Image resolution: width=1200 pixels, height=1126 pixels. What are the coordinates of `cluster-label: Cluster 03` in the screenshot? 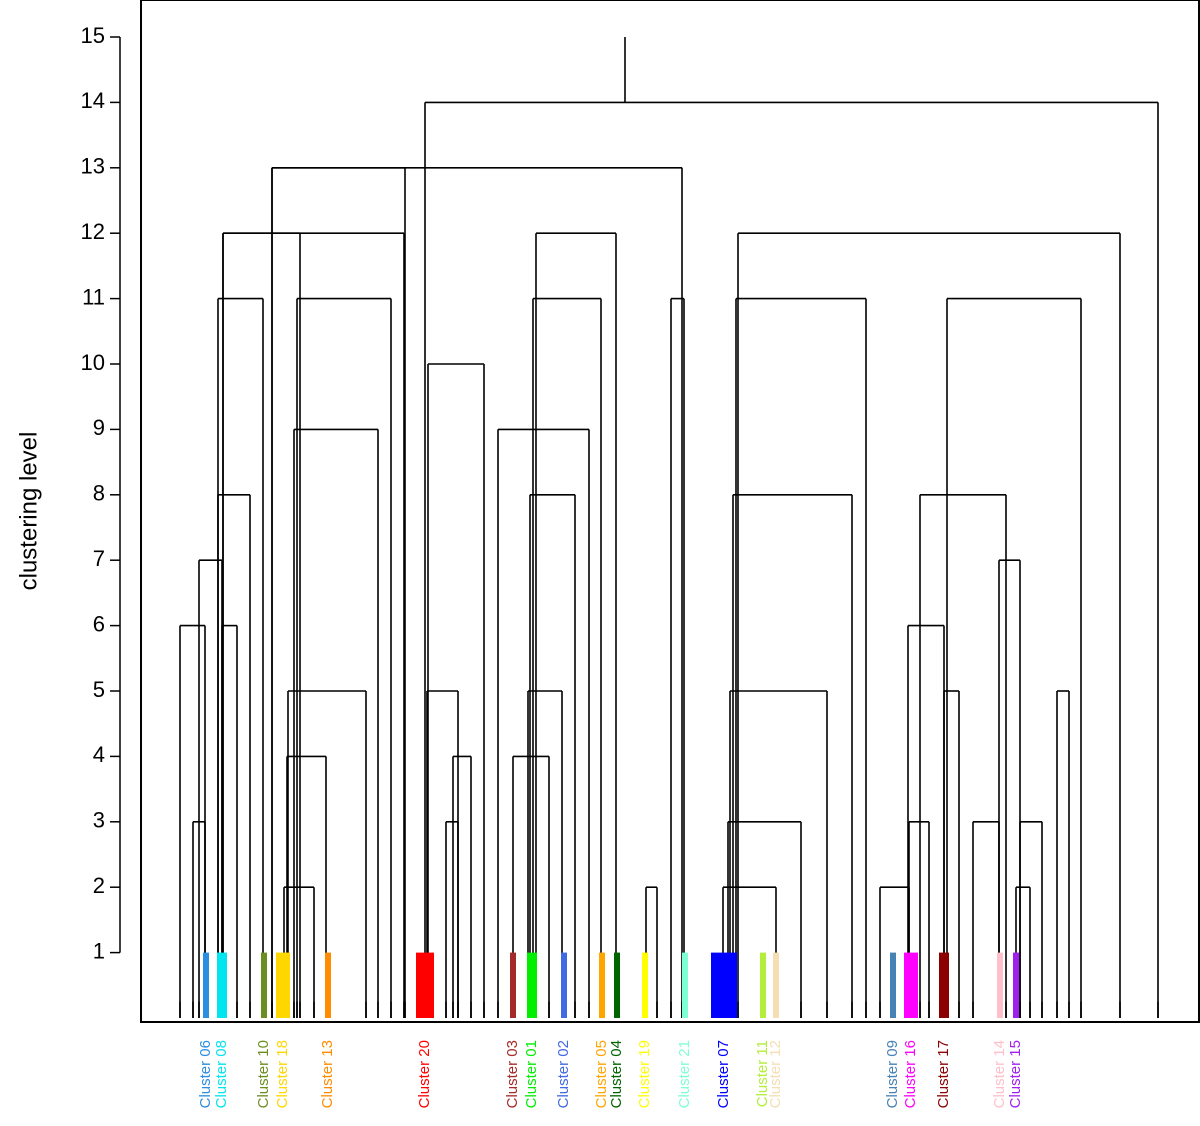 It's located at (512, 1074).